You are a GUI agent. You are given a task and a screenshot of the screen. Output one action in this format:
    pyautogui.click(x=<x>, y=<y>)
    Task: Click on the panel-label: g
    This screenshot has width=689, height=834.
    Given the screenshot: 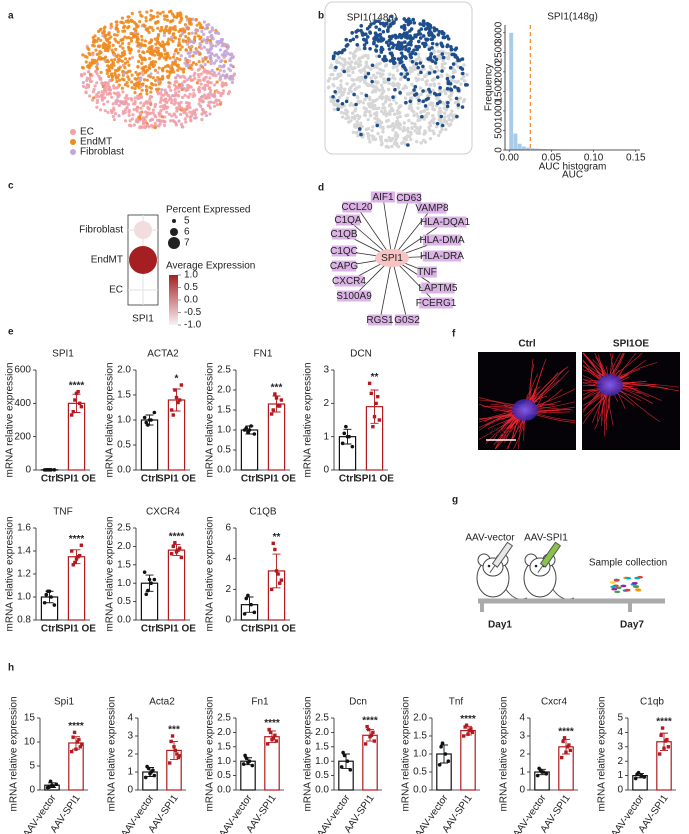 What is the action you would take?
    pyautogui.click(x=455, y=500)
    